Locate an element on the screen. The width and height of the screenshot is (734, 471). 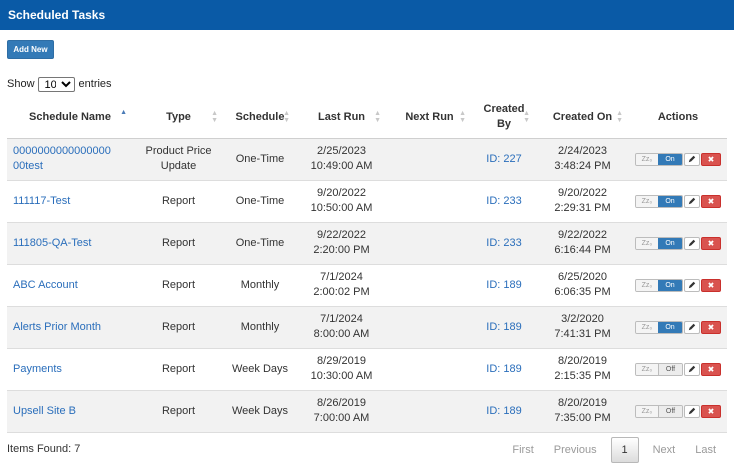
created-on-cell: 3/2/2020 7:41:31 PM is located at coordinates (582, 327).